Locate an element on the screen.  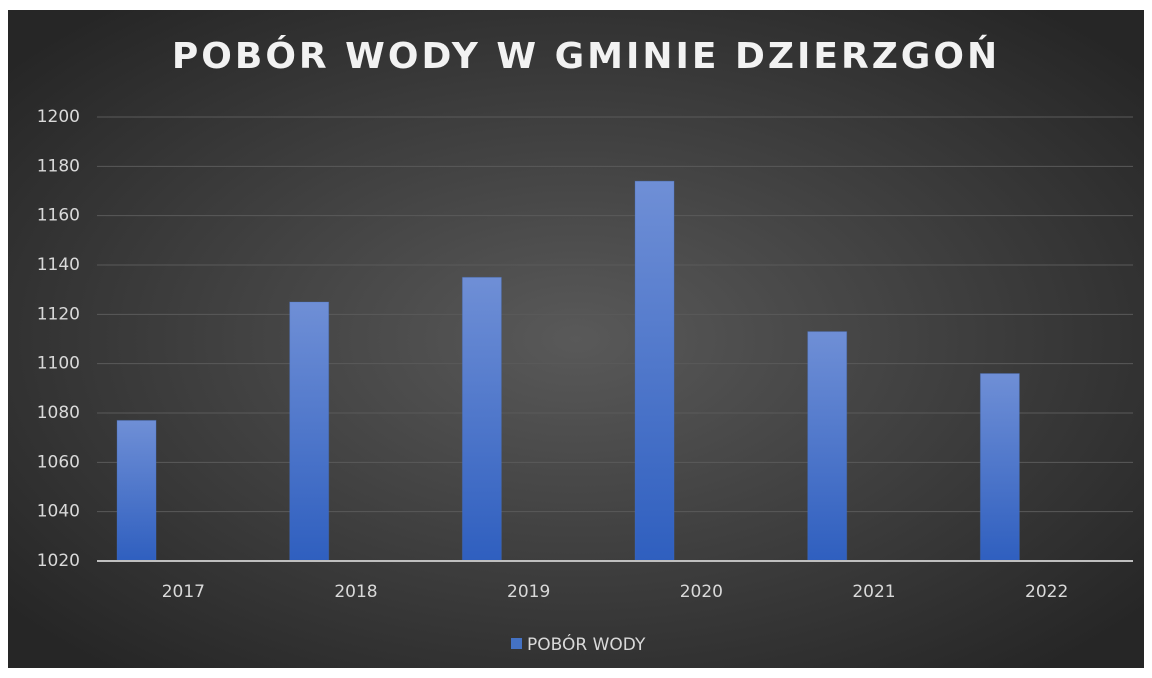
legend-swatch is located at coordinates (516, 643).